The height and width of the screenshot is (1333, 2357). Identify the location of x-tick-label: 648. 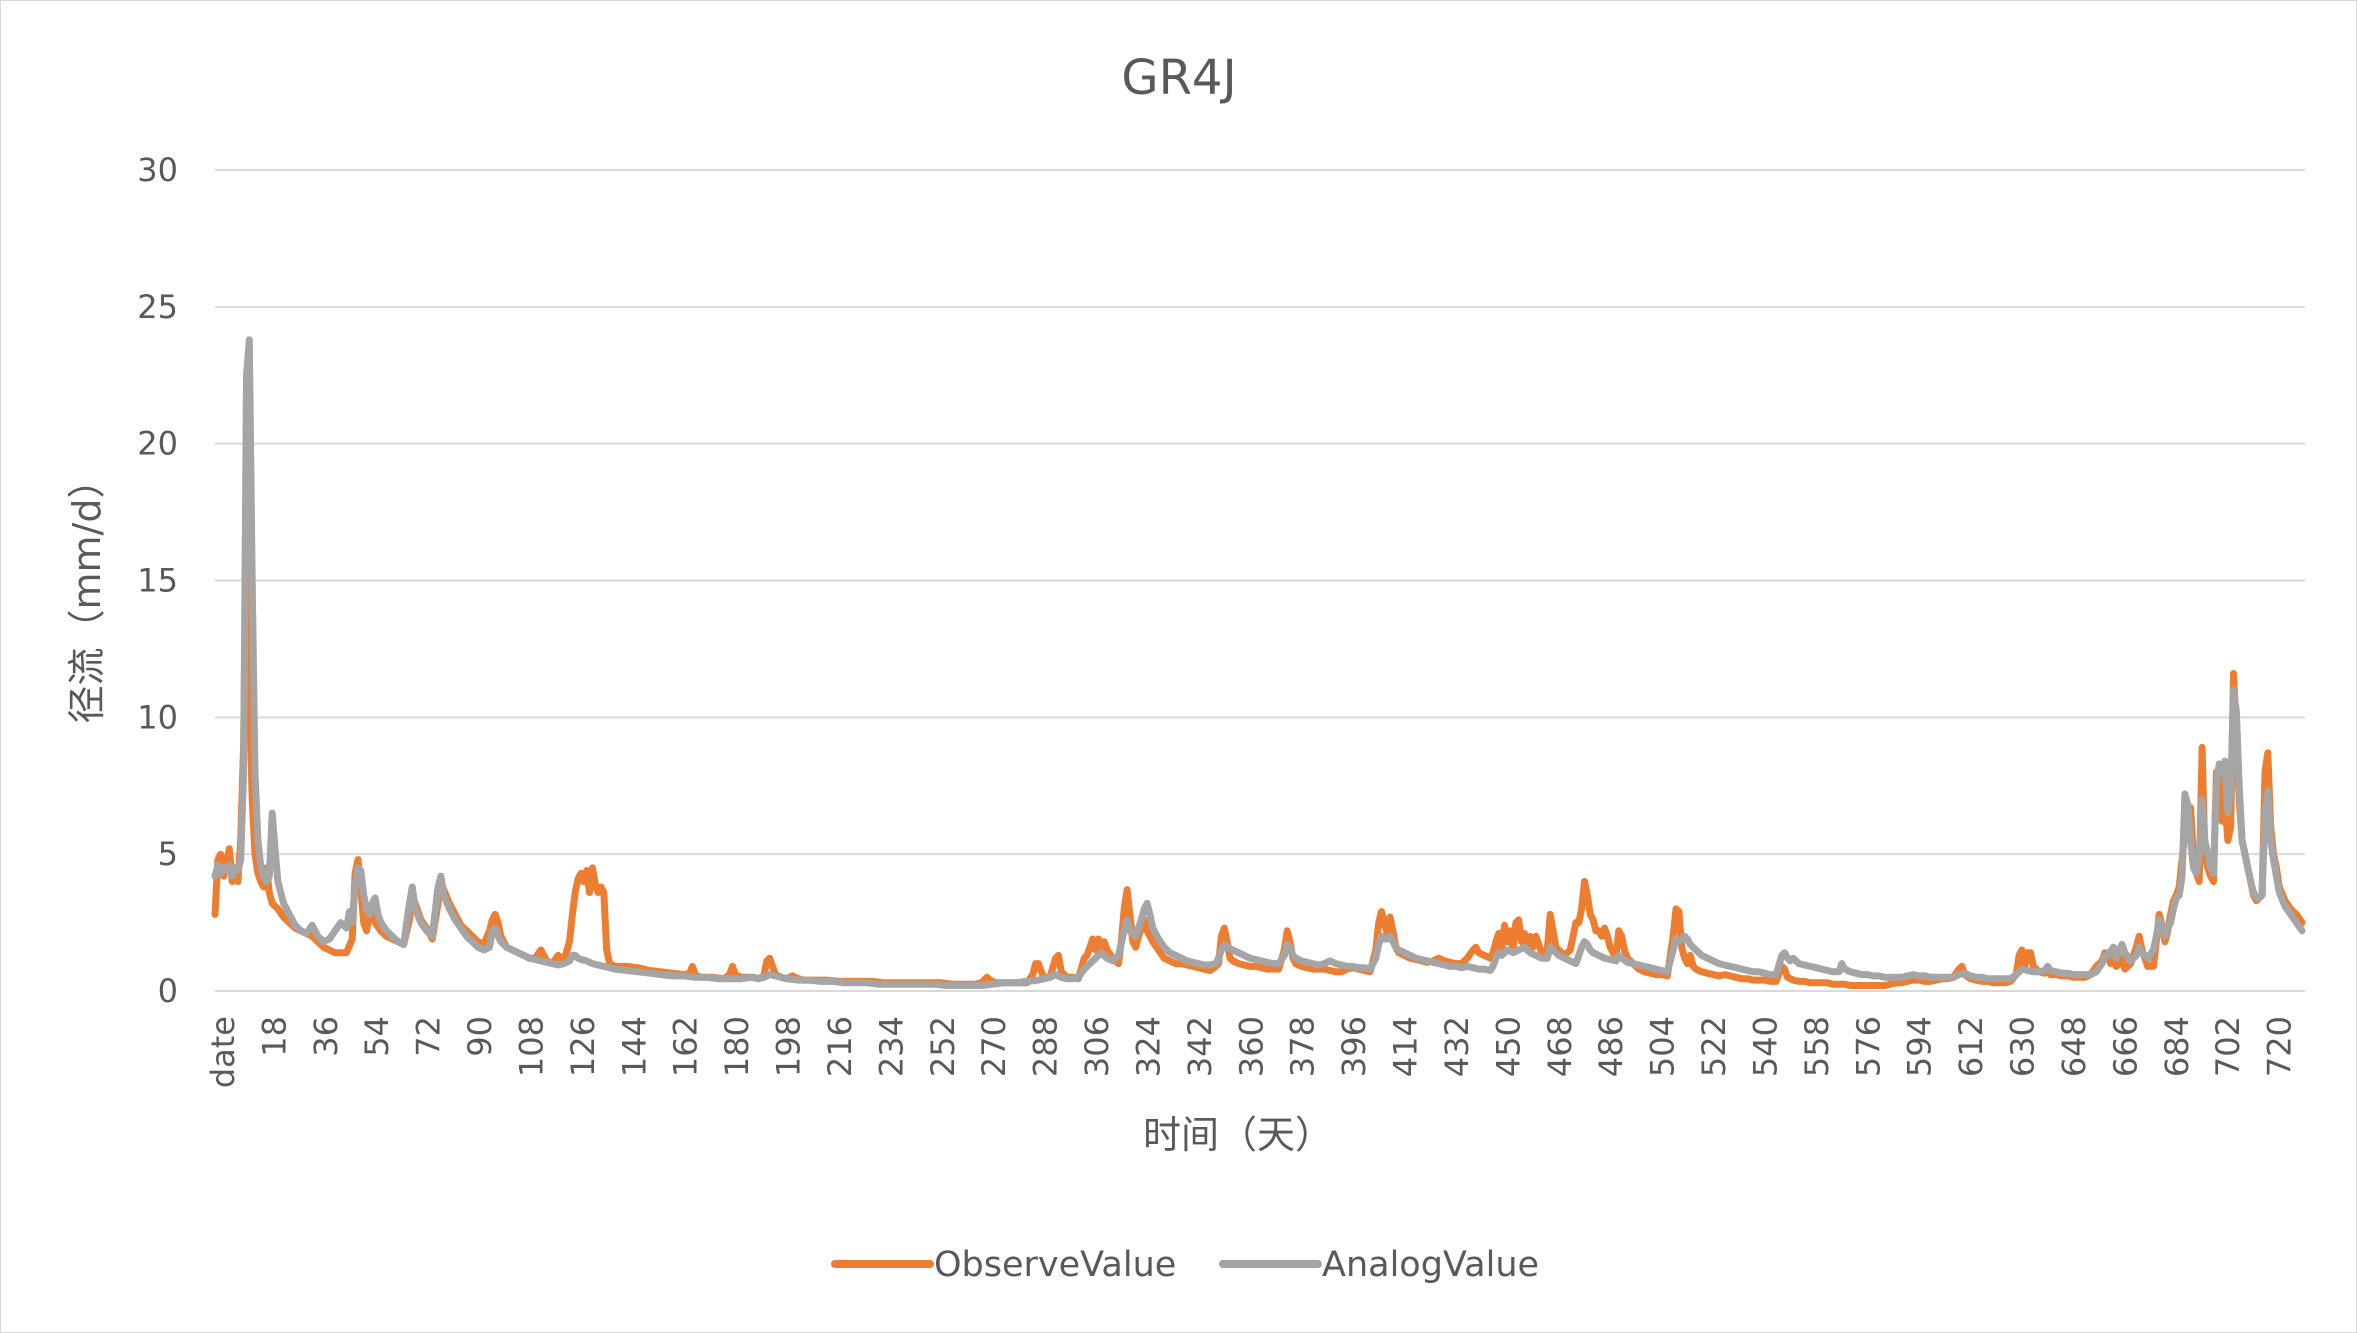
(2074, 1046).